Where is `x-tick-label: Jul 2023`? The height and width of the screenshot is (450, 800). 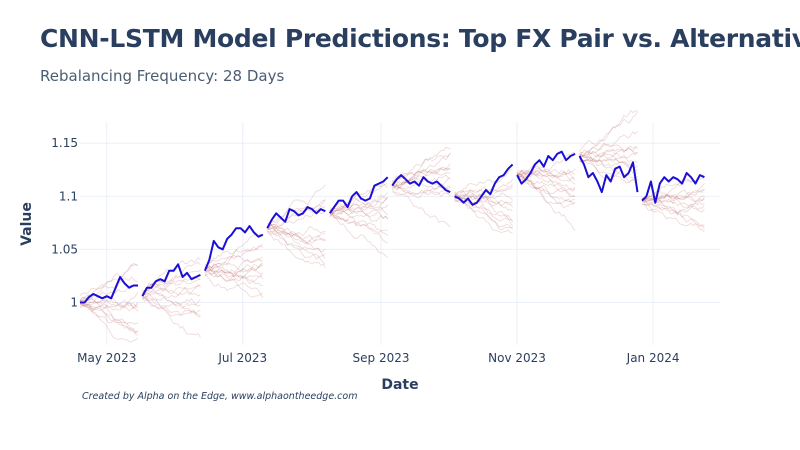
x-tick-label: Jul 2023 is located at coordinates (242, 358).